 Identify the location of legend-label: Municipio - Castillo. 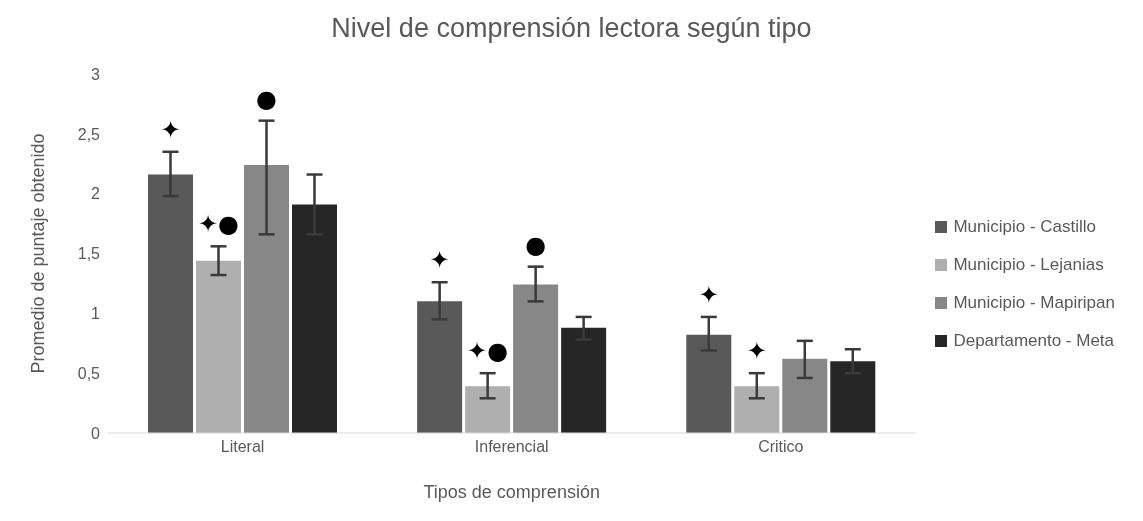
(1025, 226).